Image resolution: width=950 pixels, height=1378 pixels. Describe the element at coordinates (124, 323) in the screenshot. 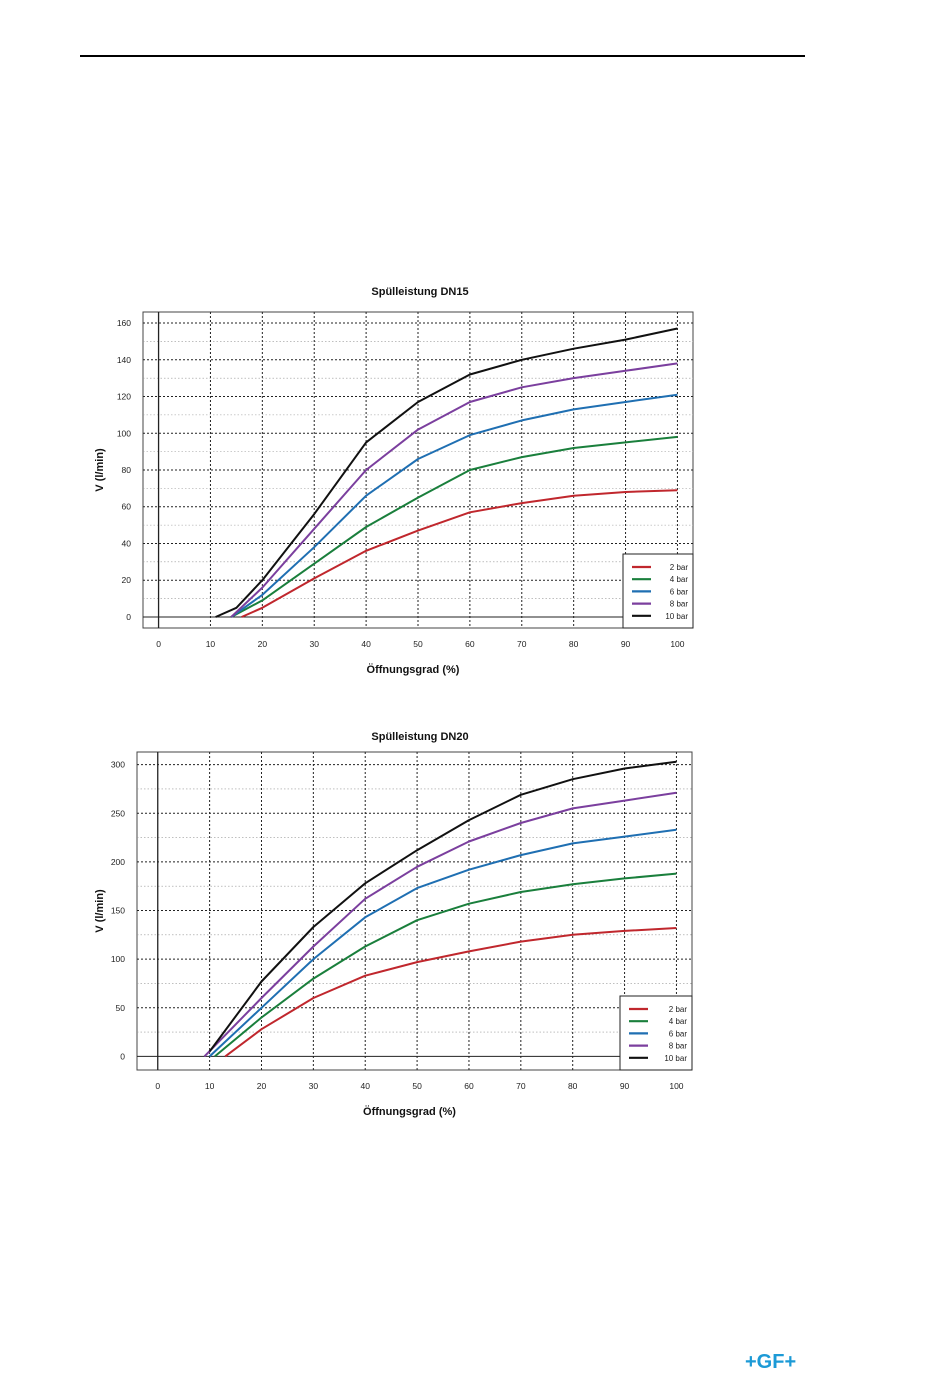

I see `y-tick-label: 160` at that location.